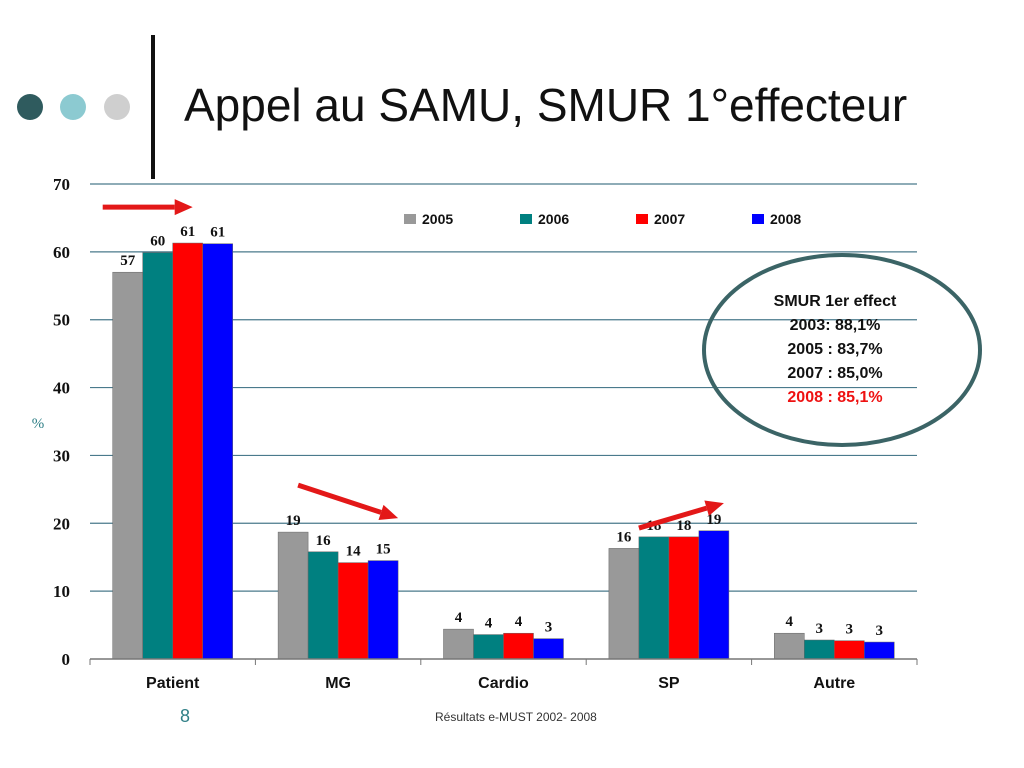 This screenshot has width=1024, height=768. I want to click on bar-2007-Cardio, so click(518, 646).